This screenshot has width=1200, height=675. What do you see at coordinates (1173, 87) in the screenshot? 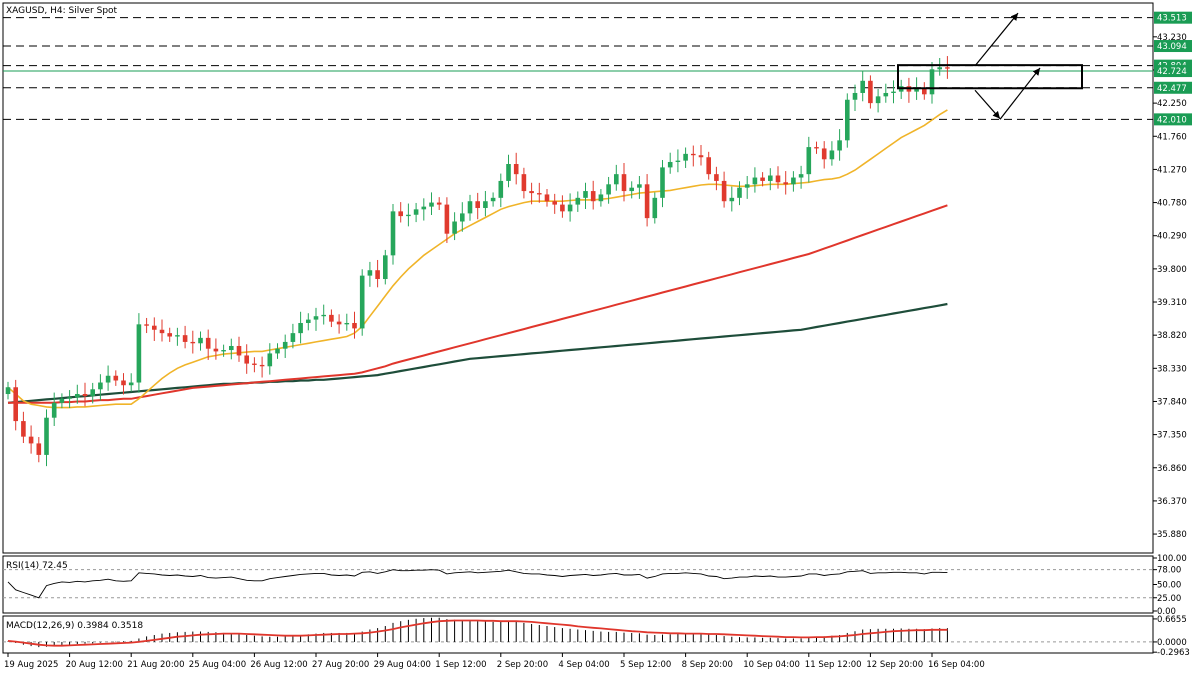
I see `level-price-box` at bounding box center [1173, 87].